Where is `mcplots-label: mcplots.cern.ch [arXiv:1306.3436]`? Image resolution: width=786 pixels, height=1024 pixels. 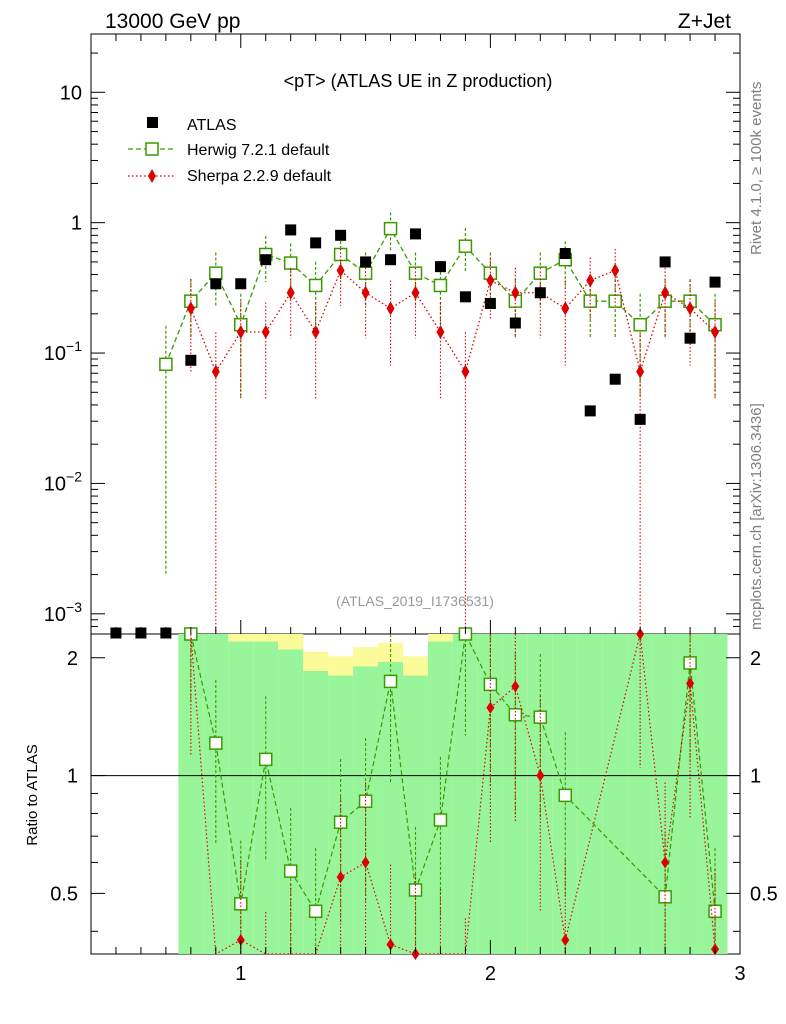 mcplots-label: mcplots.cern.ch [arXiv:1306.3436] is located at coordinates (756, 516).